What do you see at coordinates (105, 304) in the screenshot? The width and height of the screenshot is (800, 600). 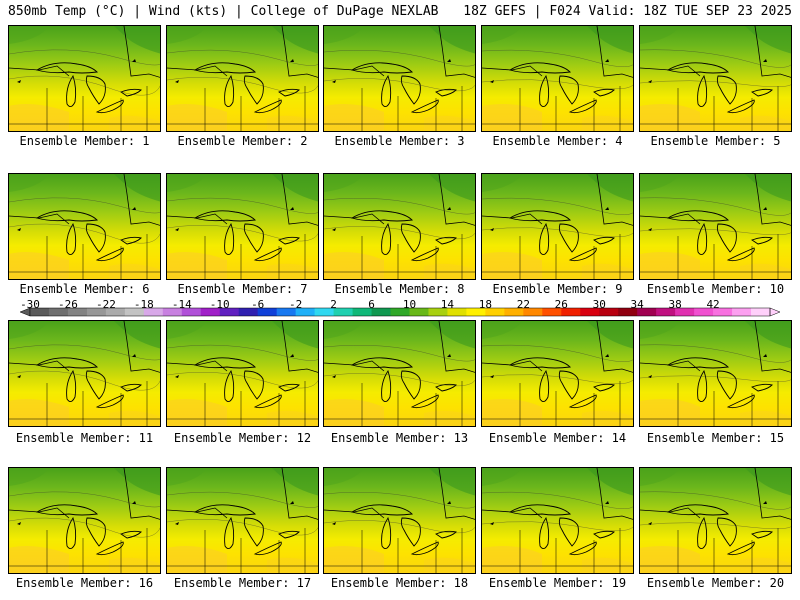 I see `colorbar-tick-label: -22` at bounding box center [105, 304].